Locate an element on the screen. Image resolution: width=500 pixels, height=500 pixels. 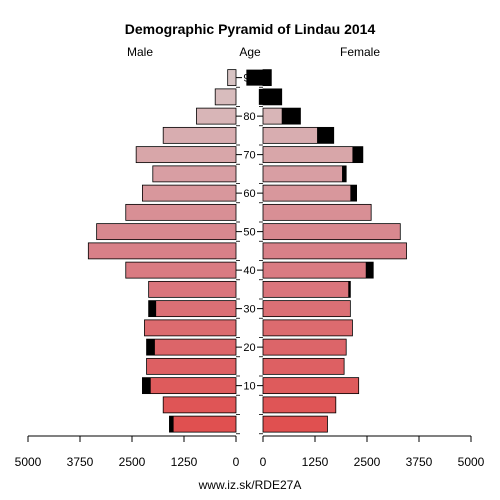
female-x-tick-label: 1250 is located at coordinates (315, 462).